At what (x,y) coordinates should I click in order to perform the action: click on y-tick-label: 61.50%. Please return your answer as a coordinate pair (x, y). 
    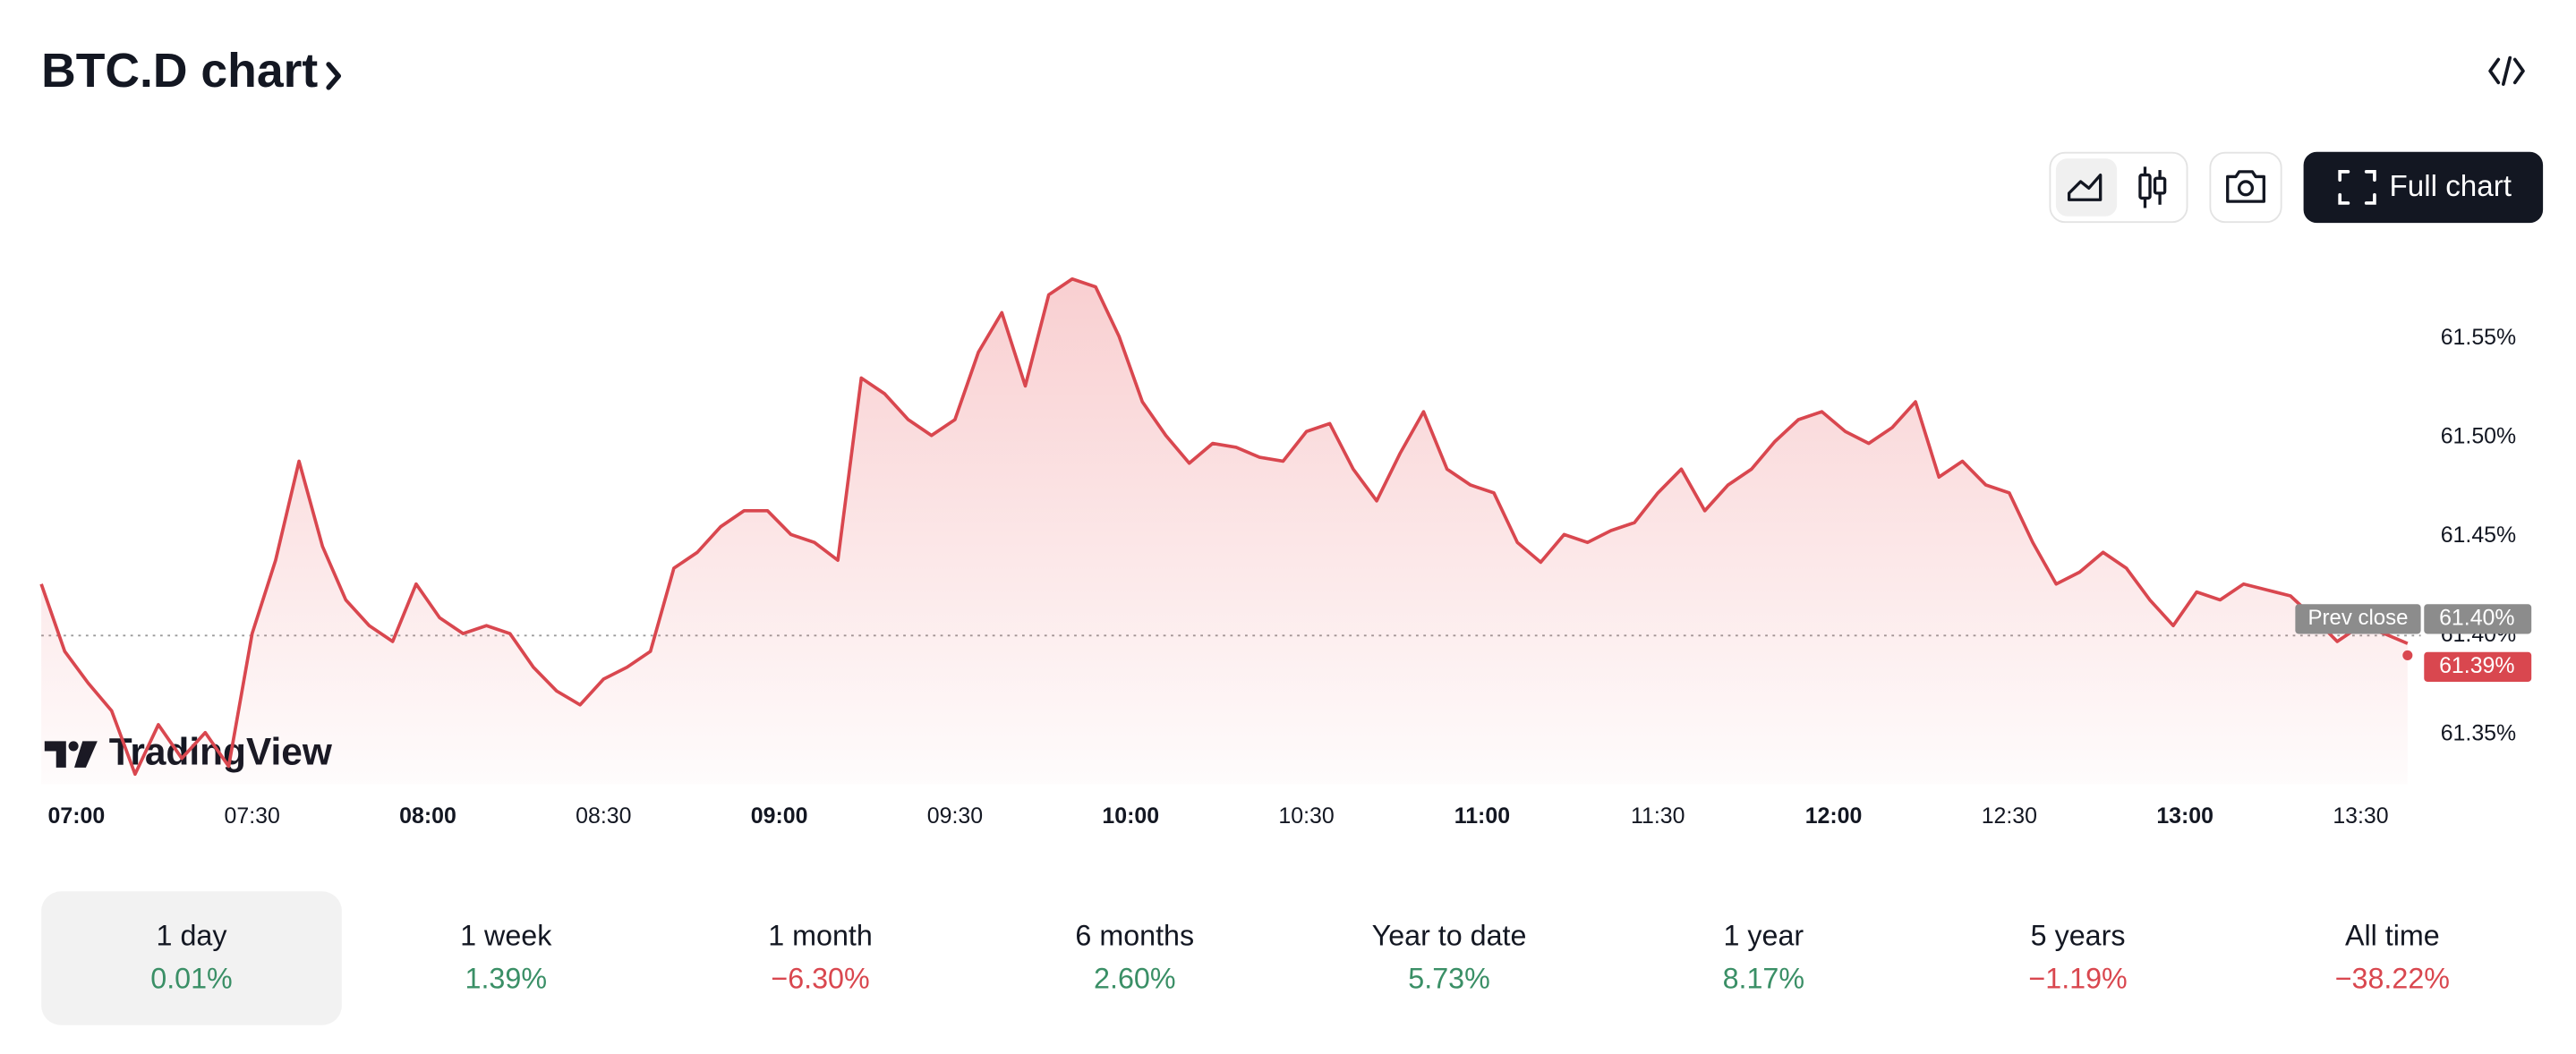
    Looking at the image, I should click on (2478, 435).